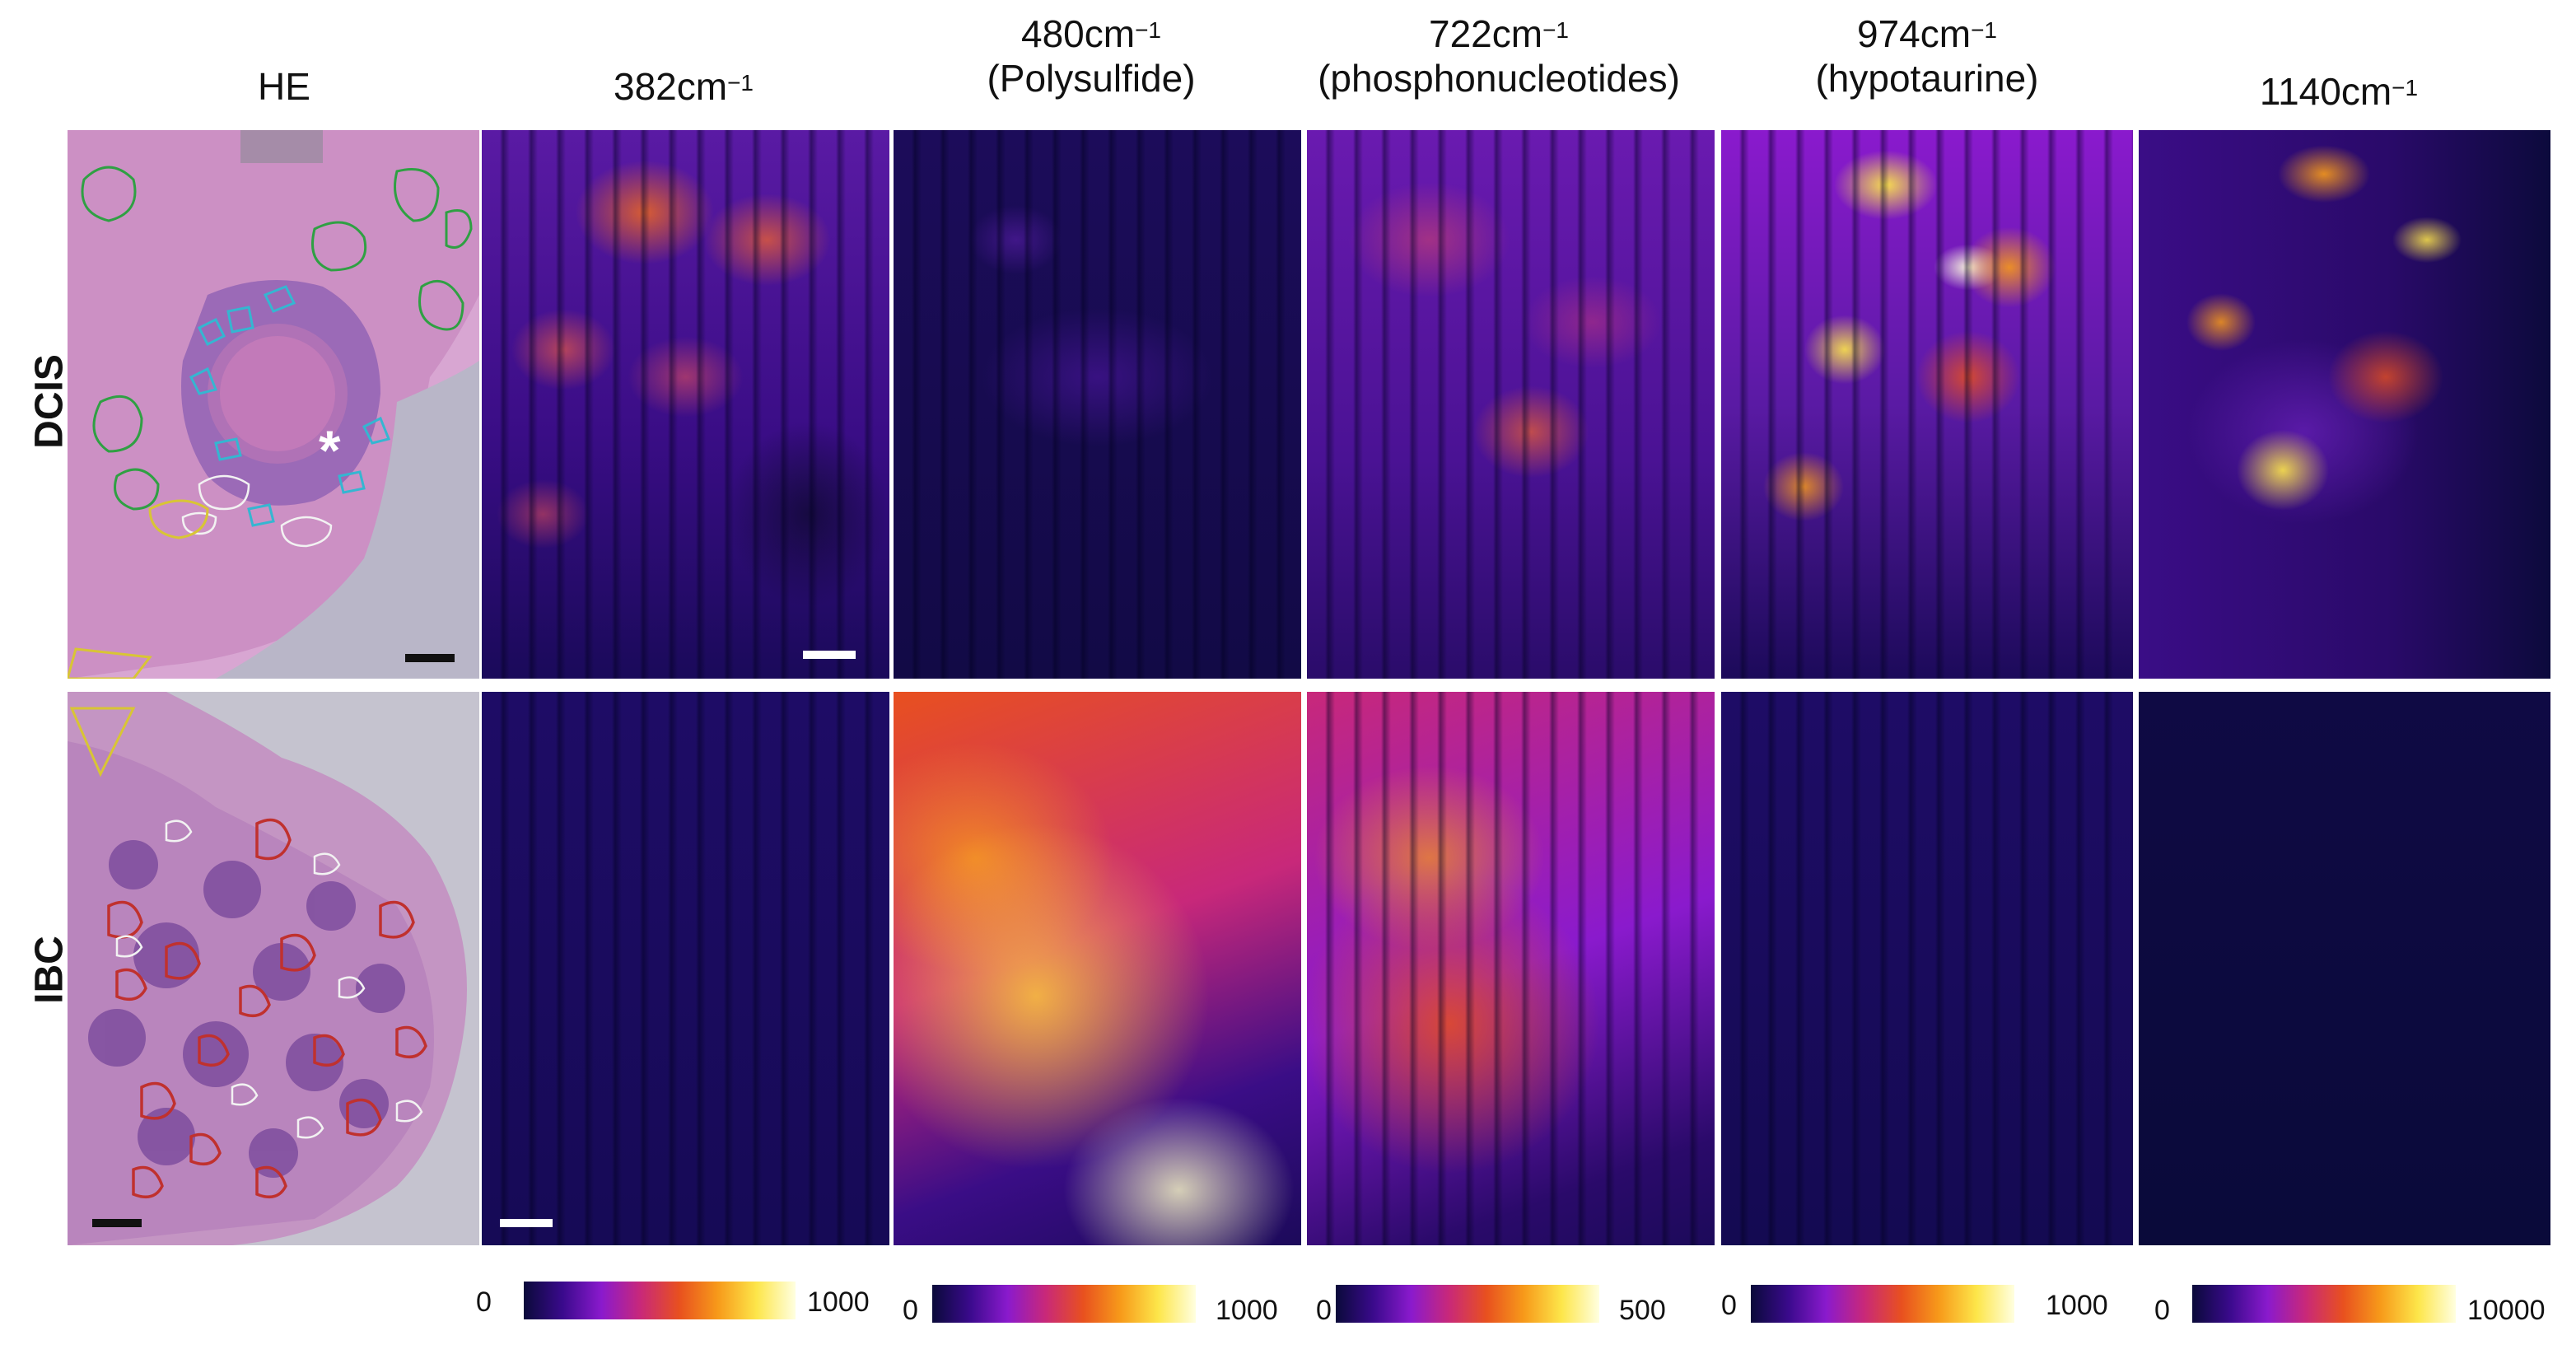 The image size is (2576, 1354). Describe the element at coordinates (1555, 30) in the screenshot. I see `header-722-sup: −1` at that location.